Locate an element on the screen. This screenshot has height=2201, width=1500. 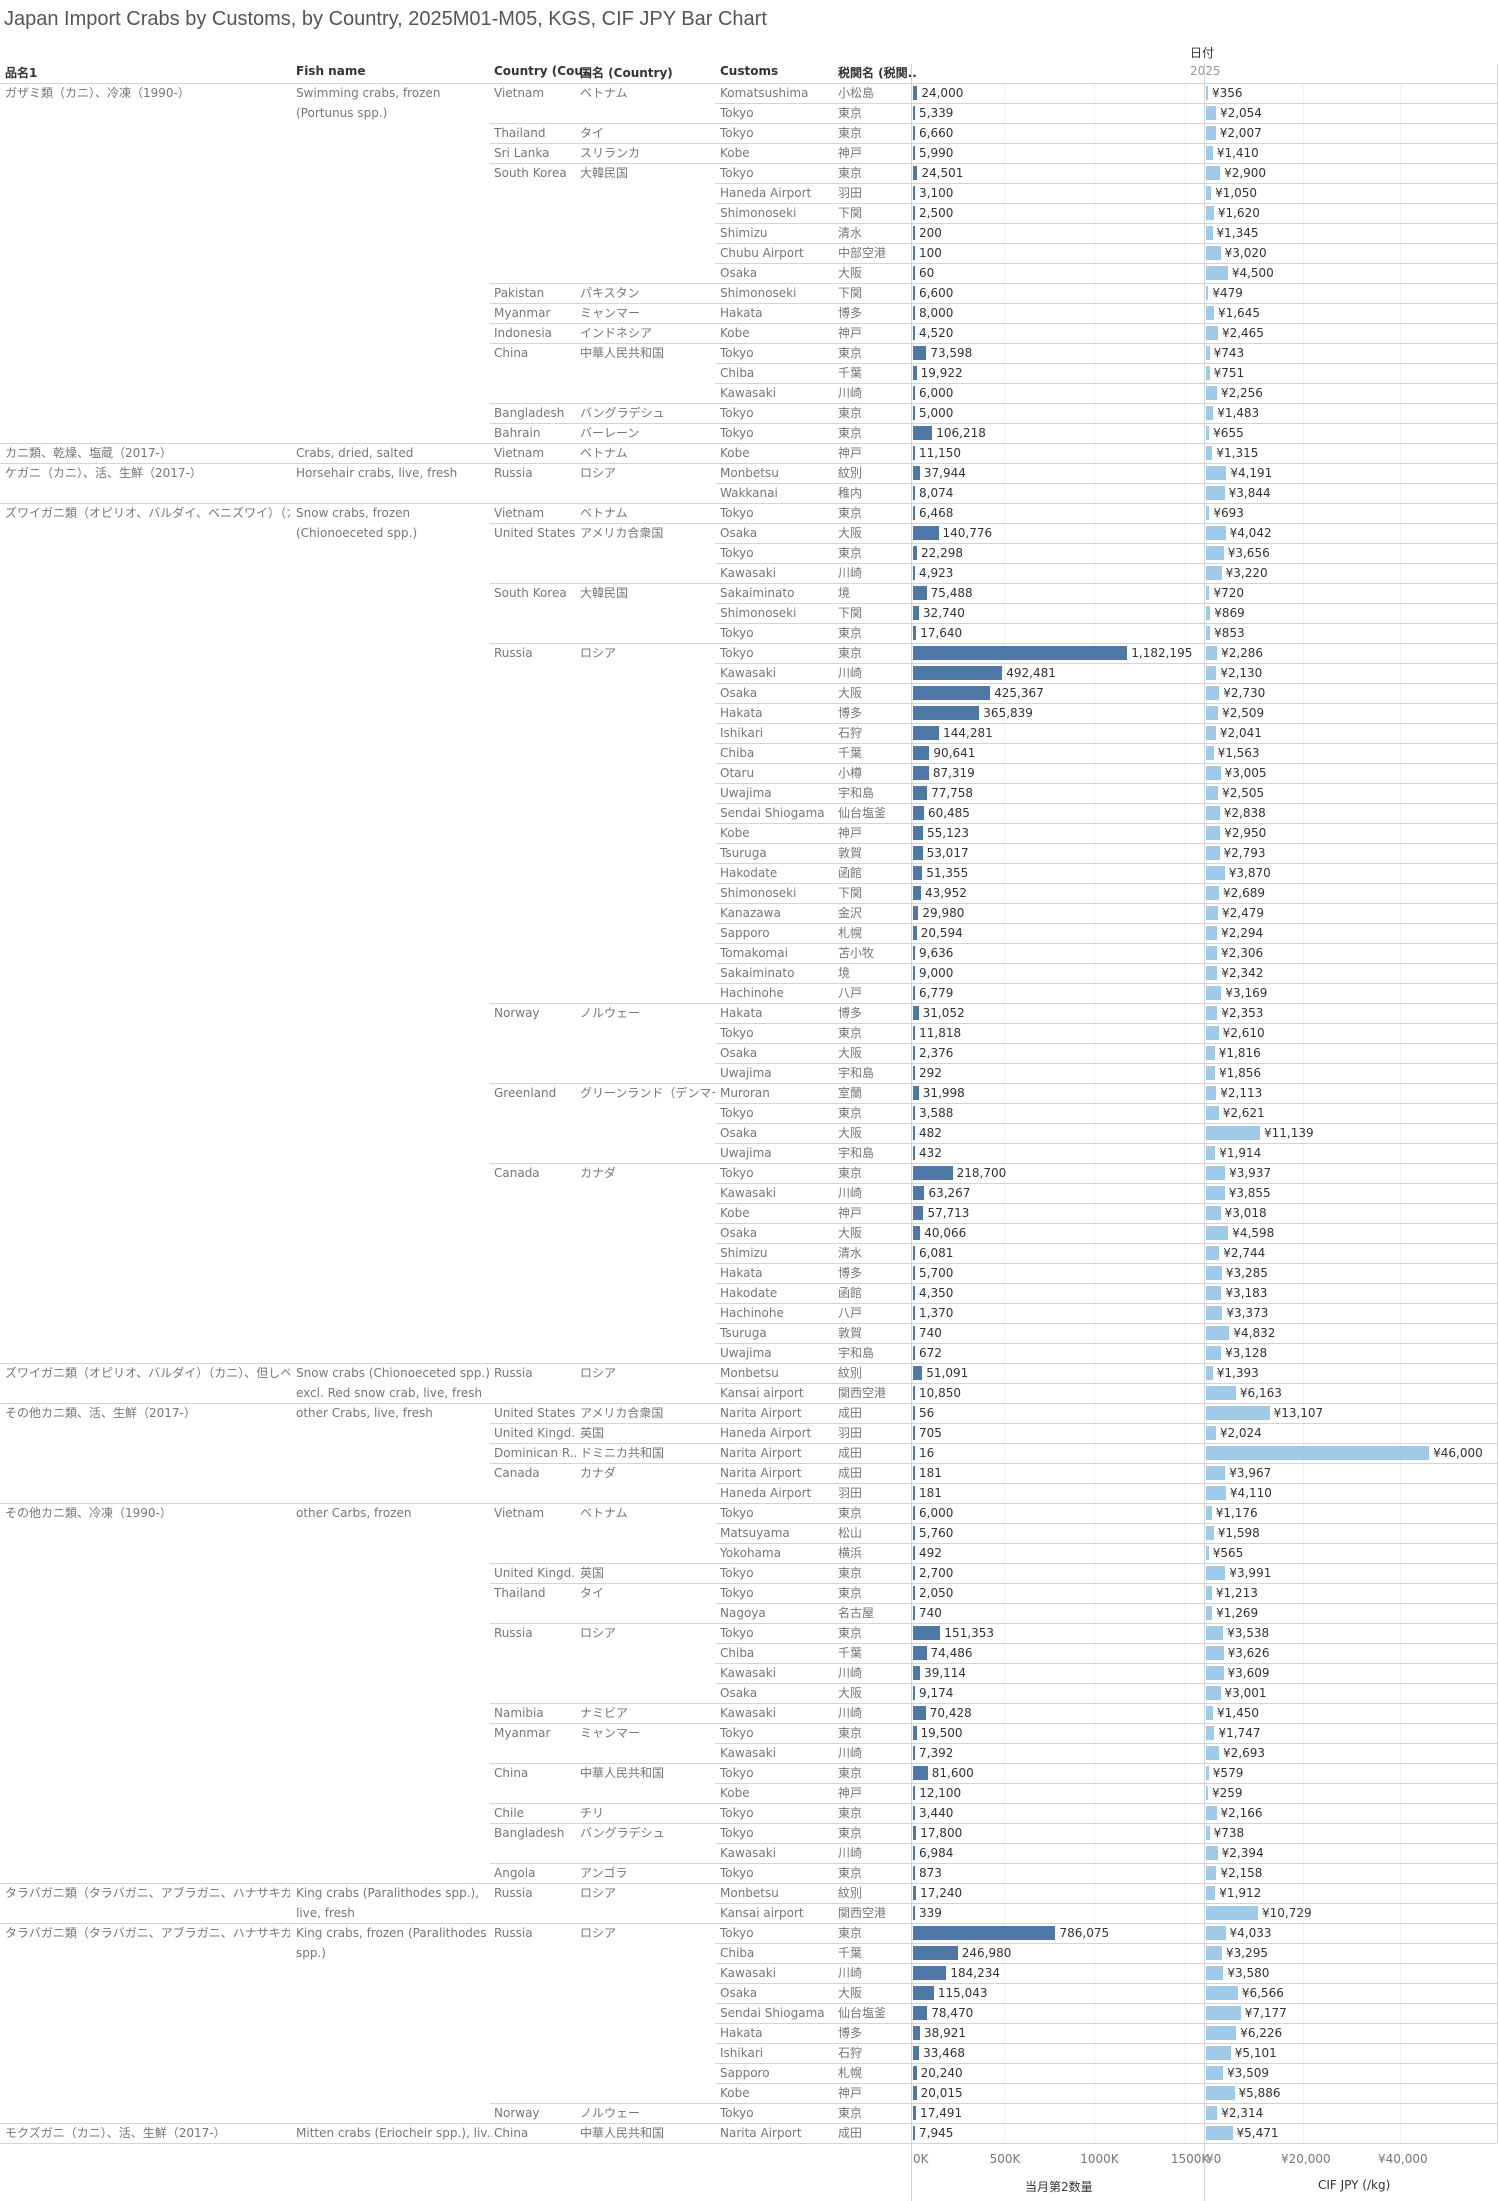
header-customs-jp: 税関名 (税関.. is located at coordinates (877, 73).